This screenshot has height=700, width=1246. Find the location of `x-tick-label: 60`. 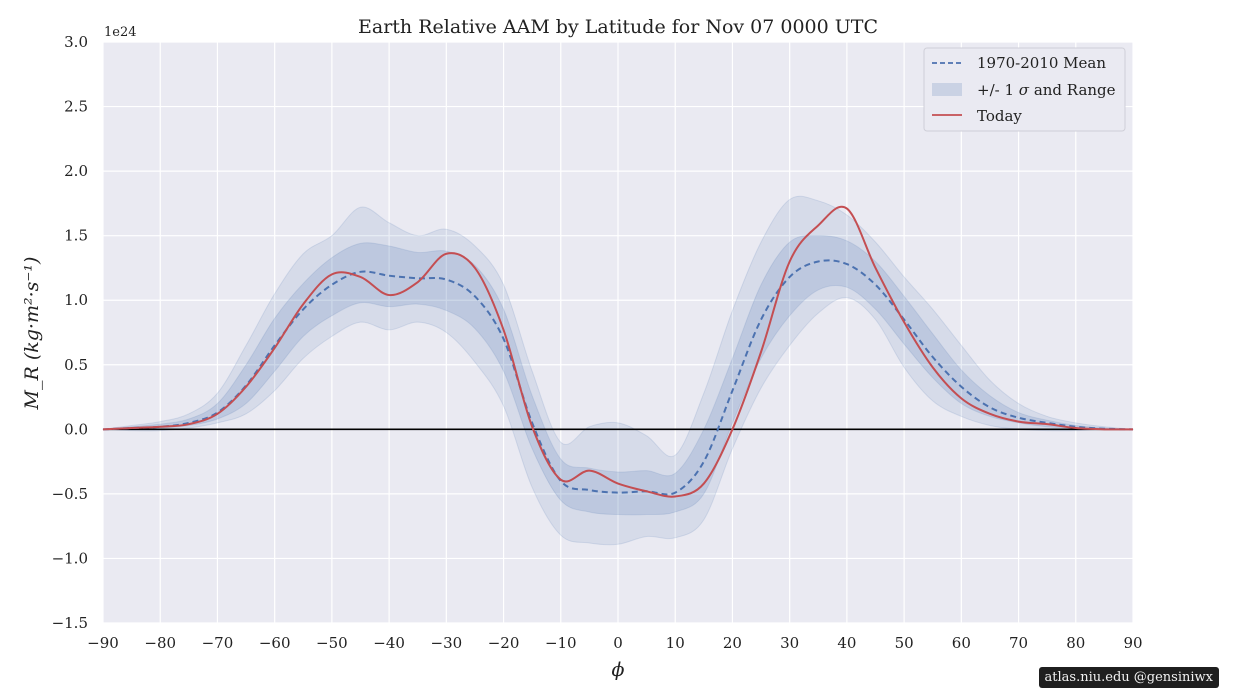

x-tick-label: 60 is located at coordinates (961, 643).